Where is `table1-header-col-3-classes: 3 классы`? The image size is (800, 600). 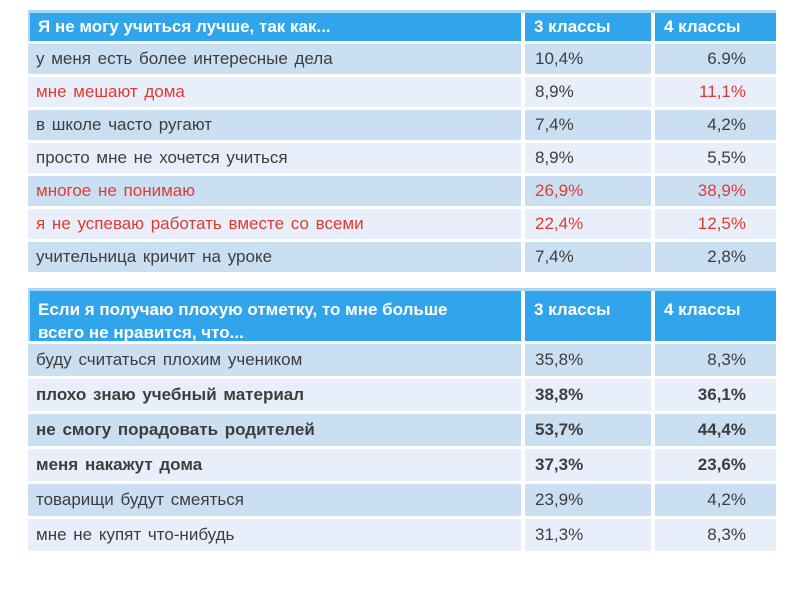 table1-header-col-3-classes: 3 классы is located at coordinates (588, 27).